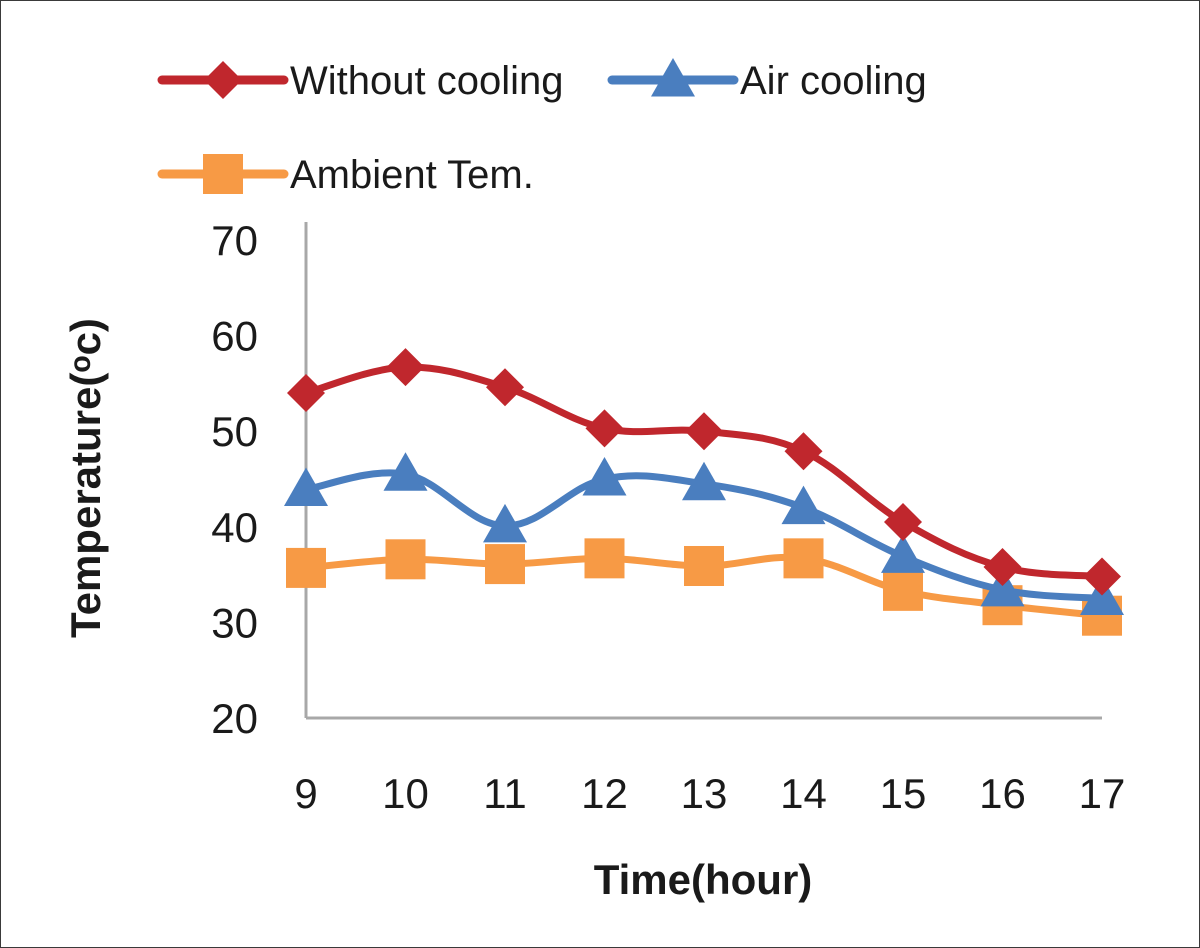 The image size is (1200, 948). What do you see at coordinates (704, 793) in the screenshot?
I see `x-tick-label: 13` at bounding box center [704, 793].